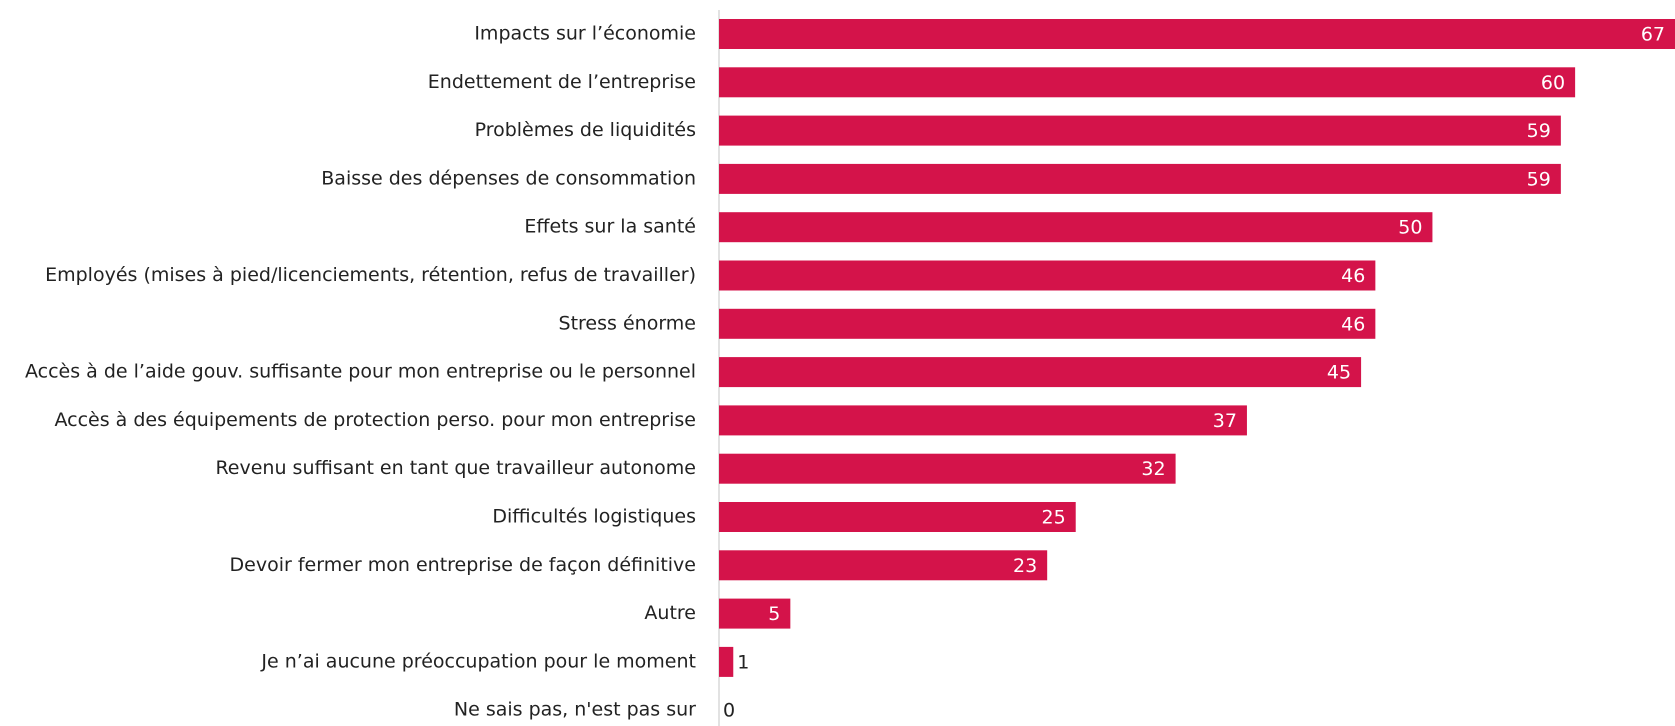 The width and height of the screenshot is (1675, 726). I want to click on category-label: Problèmes de liquidités, so click(585, 130).